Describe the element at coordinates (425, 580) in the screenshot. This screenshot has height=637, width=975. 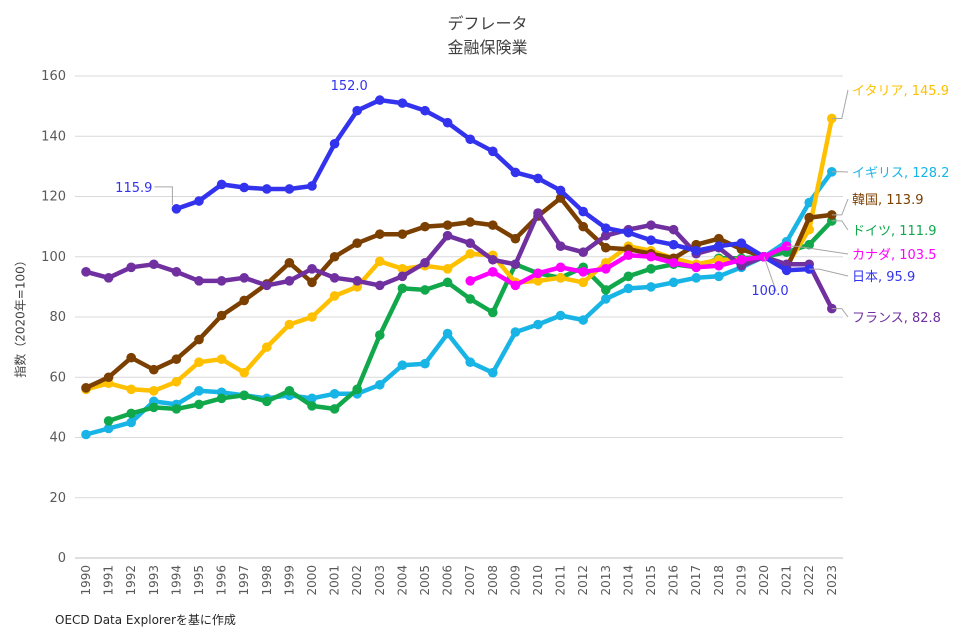
I see `x-tick-label: 2005` at that location.